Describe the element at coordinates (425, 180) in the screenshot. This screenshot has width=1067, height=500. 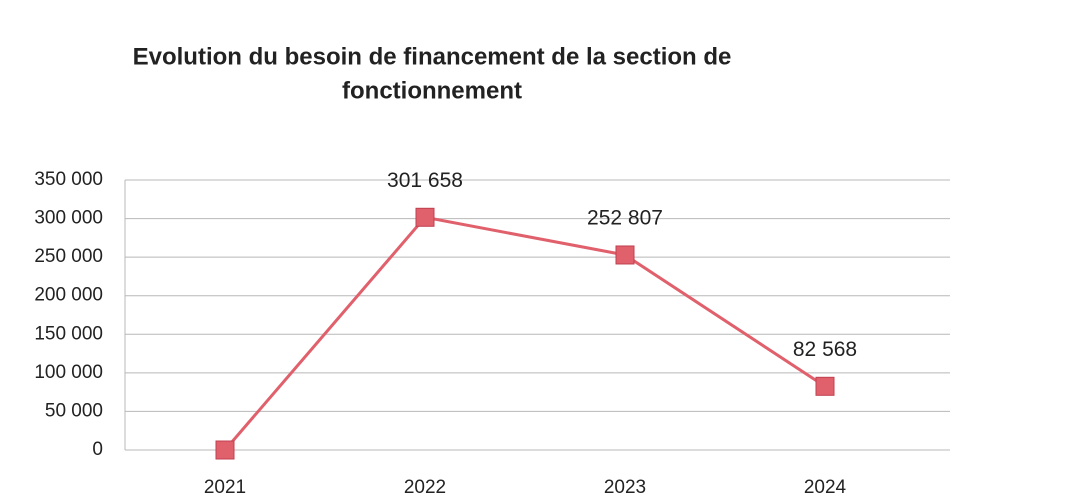
I see `value-label: 301 658` at that location.